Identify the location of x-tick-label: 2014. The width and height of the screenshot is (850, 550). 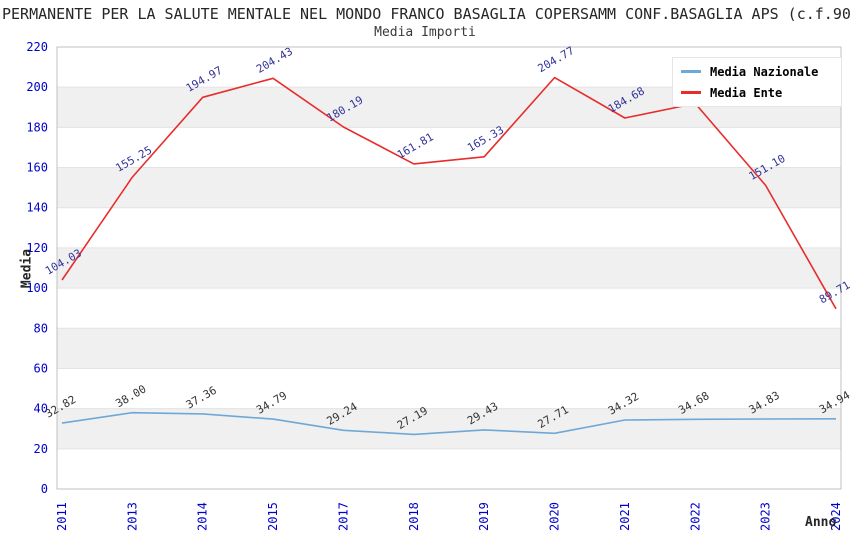
(203, 516).